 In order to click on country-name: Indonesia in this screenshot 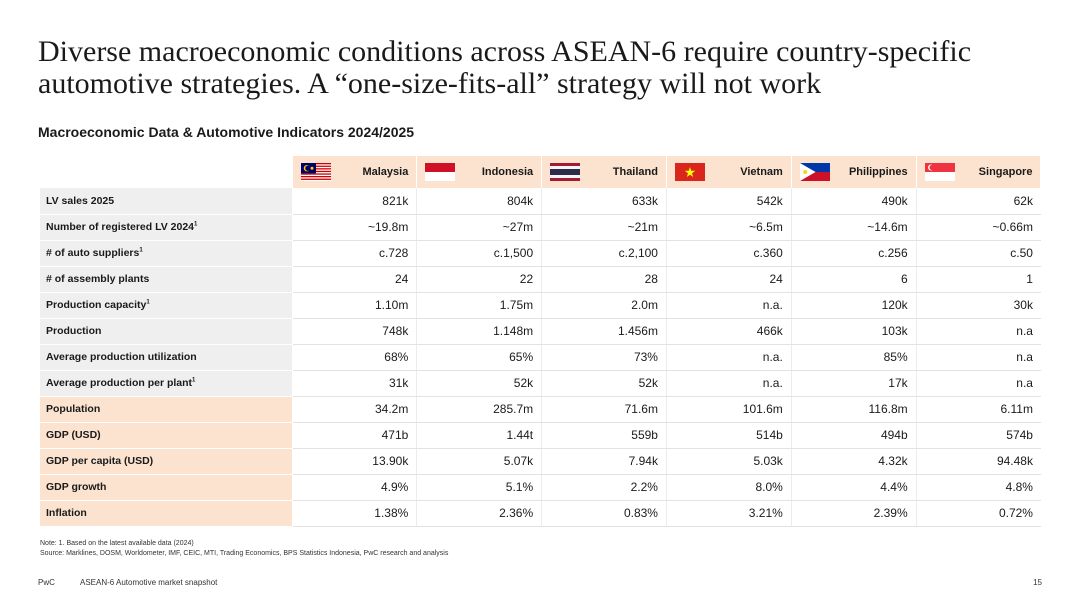, I will do `click(507, 172)`.